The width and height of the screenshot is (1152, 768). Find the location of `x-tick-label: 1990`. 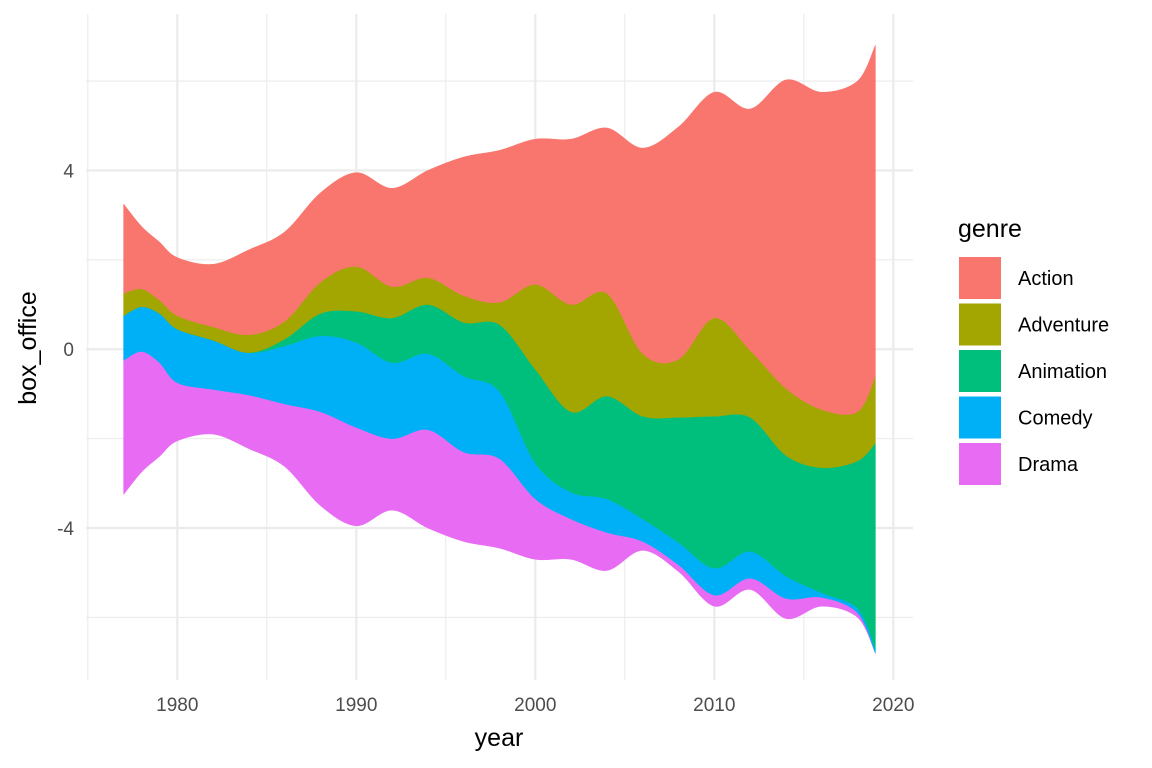

x-tick-label: 1990 is located at coordinates (356, 705).